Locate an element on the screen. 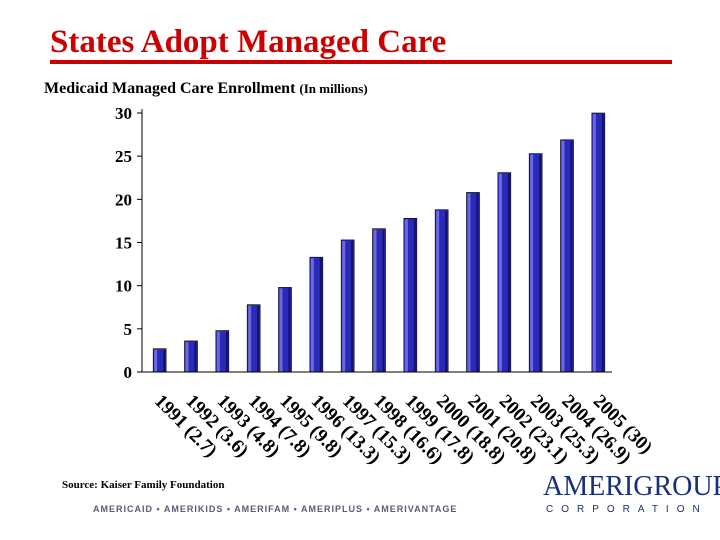 This screenshot has width=720, height=540. y-tick-label: 5 is located at coordinates (128, 329).